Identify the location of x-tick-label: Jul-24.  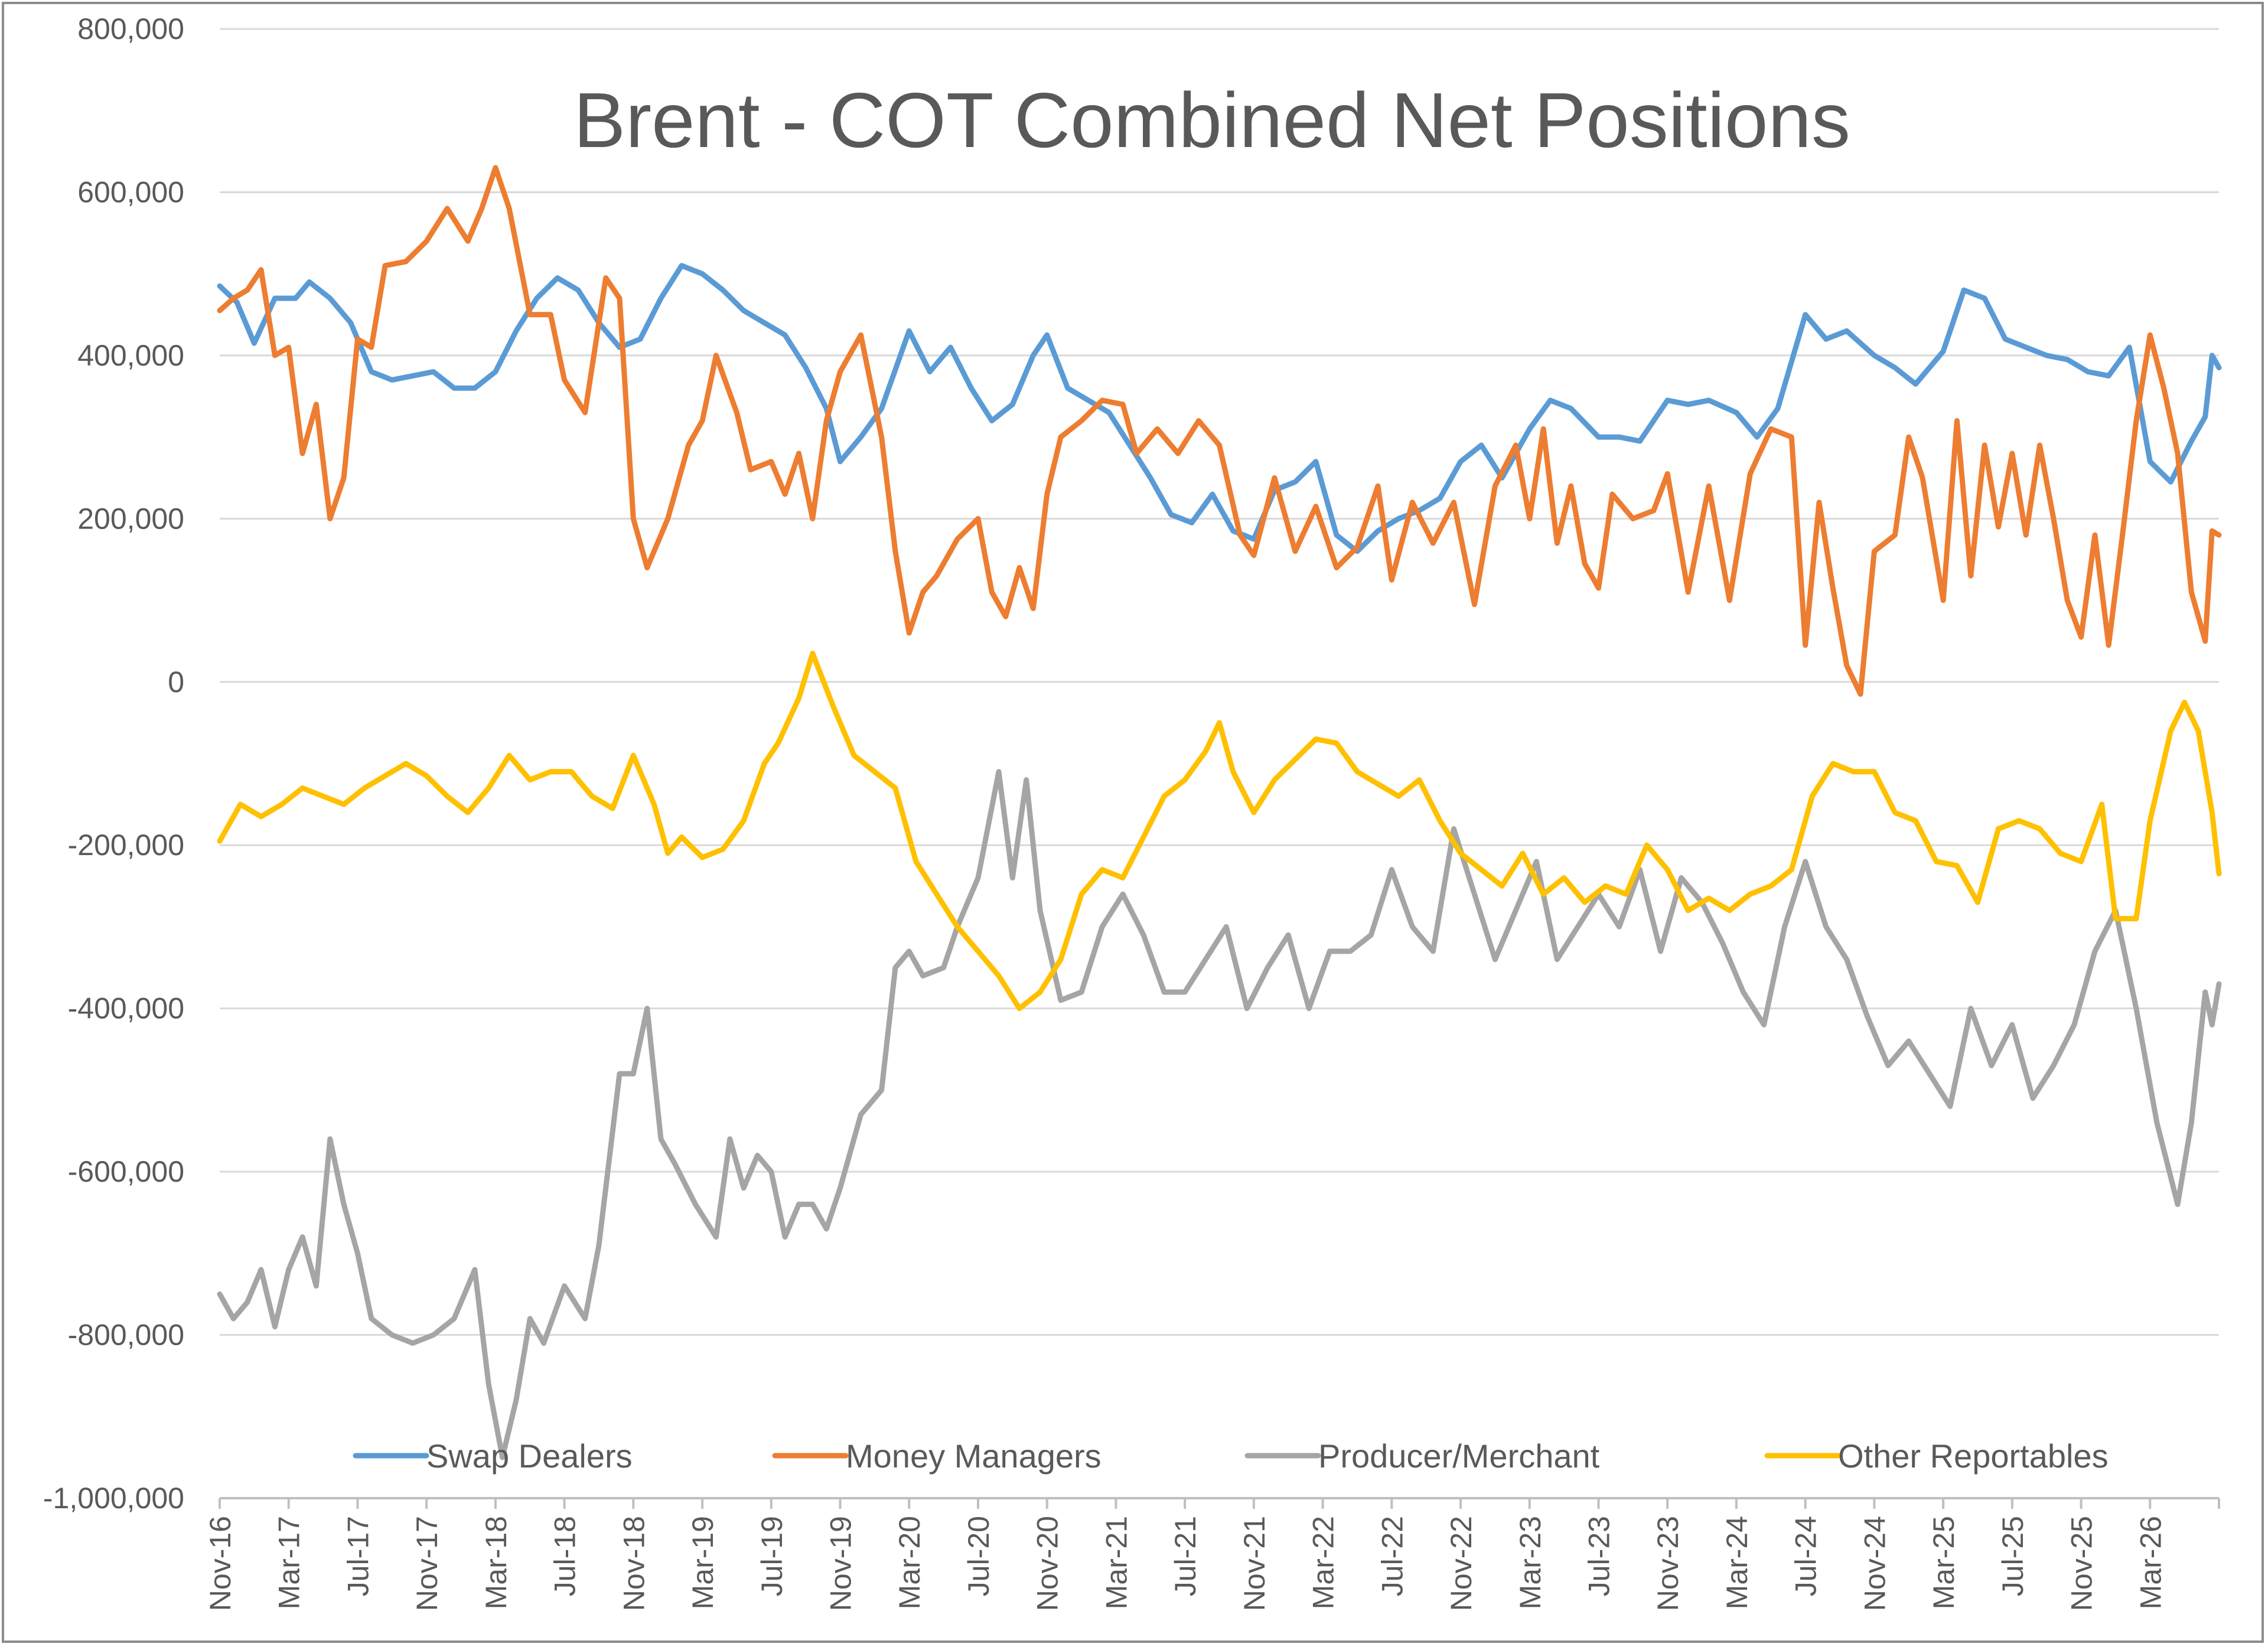
(1806, 1556).